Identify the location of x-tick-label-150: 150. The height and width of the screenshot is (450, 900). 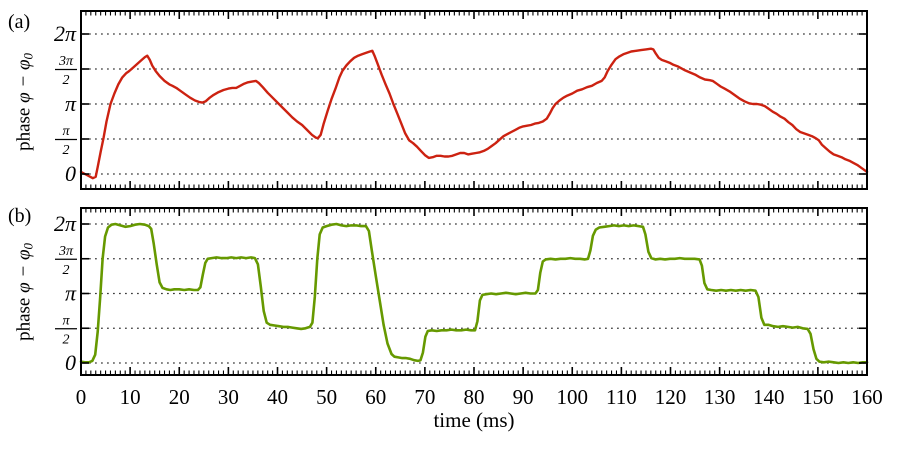
(818, 397).